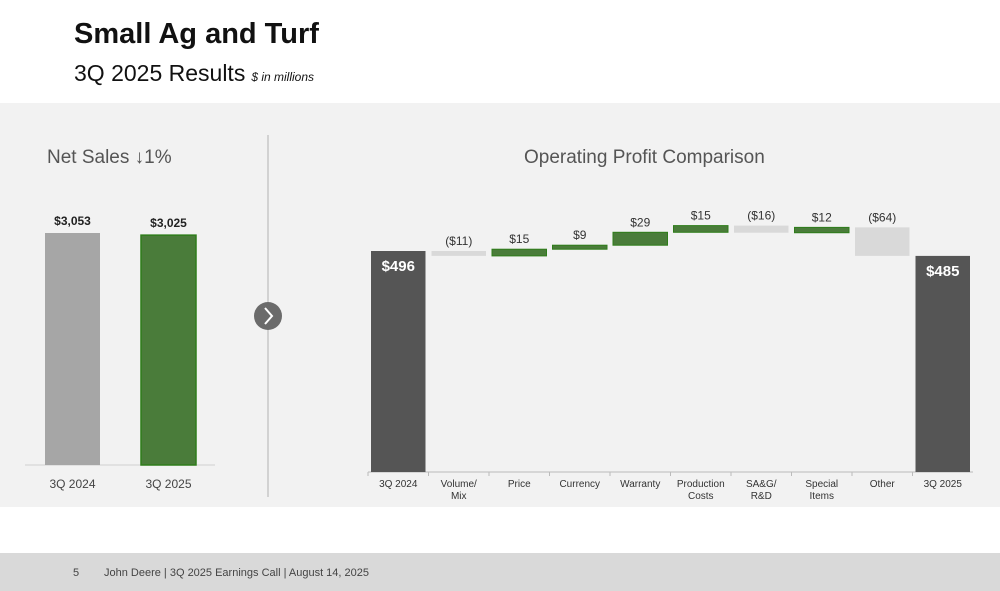  What do you see at coordinates (283, 77) in the screenshot?
I see `unit-note: $ in millions` at bounding box center [283, 77].